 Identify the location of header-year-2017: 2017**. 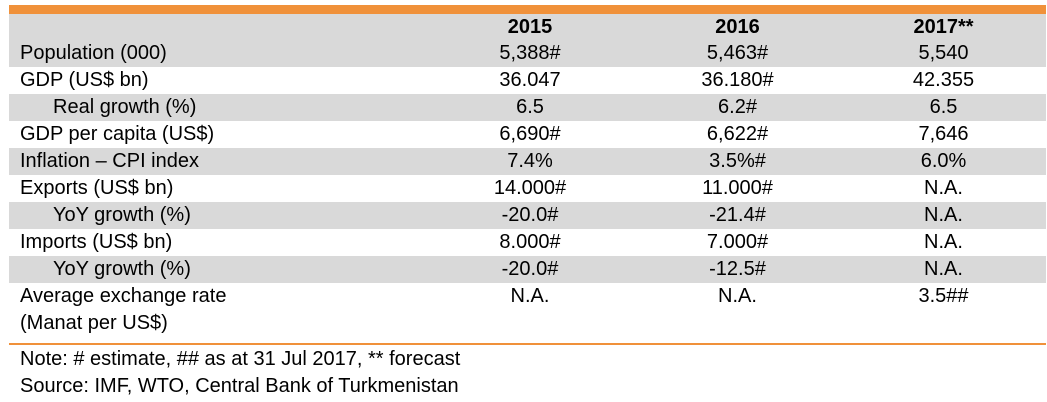
(943, 27).